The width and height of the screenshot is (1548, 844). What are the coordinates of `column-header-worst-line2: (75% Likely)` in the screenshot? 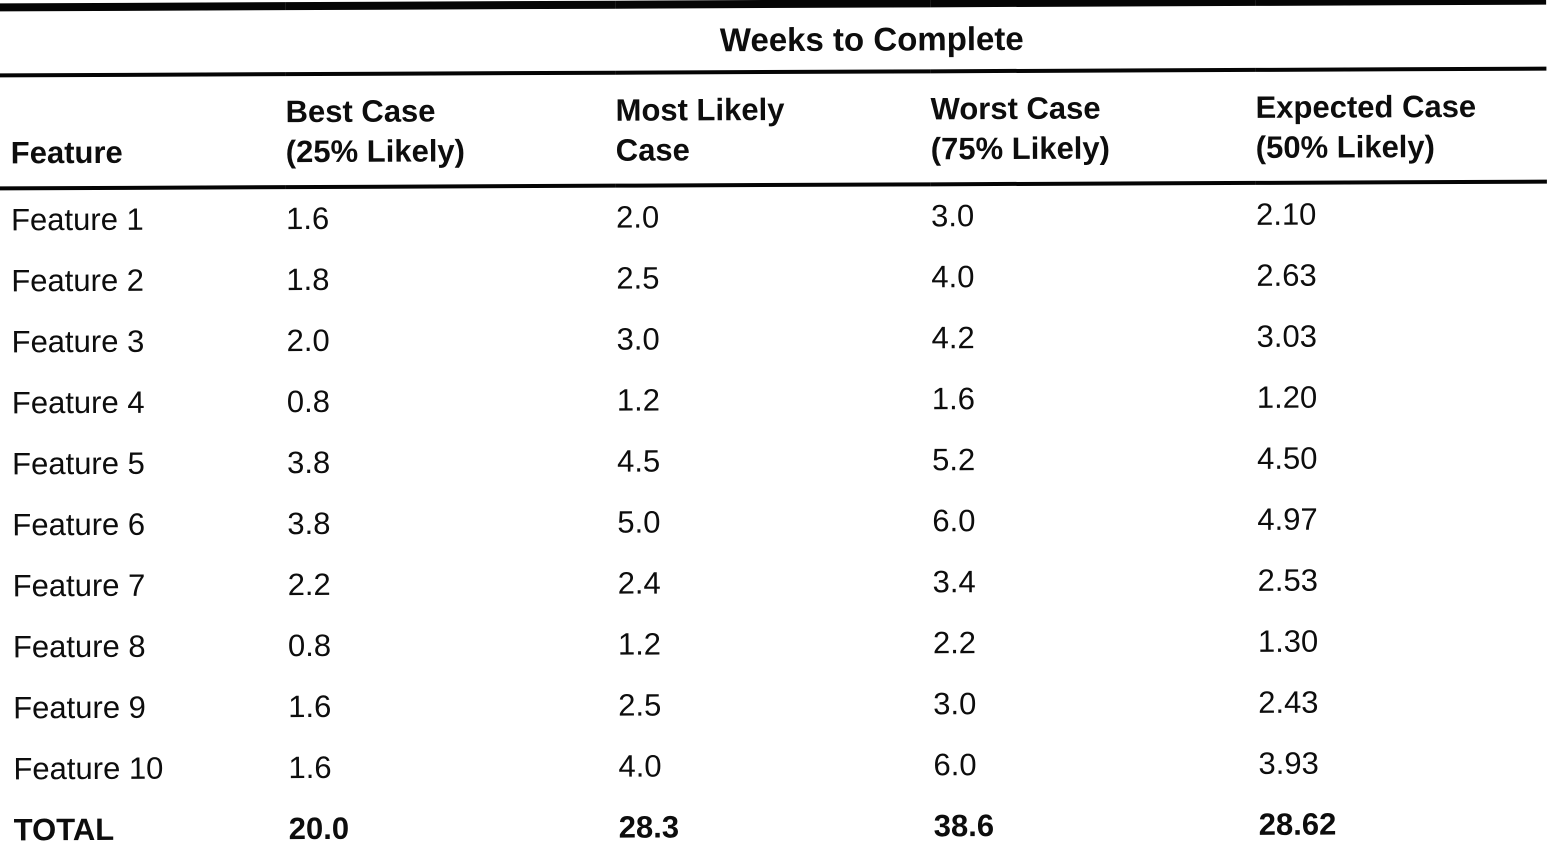 It's located at (1020, 148).